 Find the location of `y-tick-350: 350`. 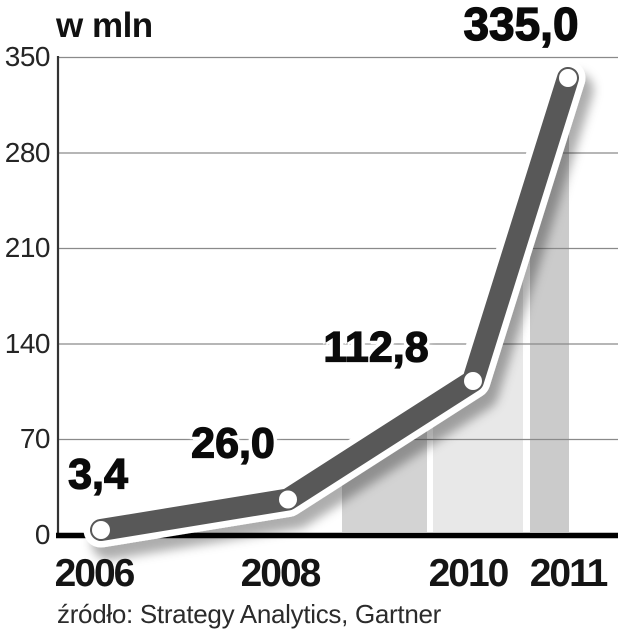

y-tick-350: 350 is located at coordinates (27, 56).